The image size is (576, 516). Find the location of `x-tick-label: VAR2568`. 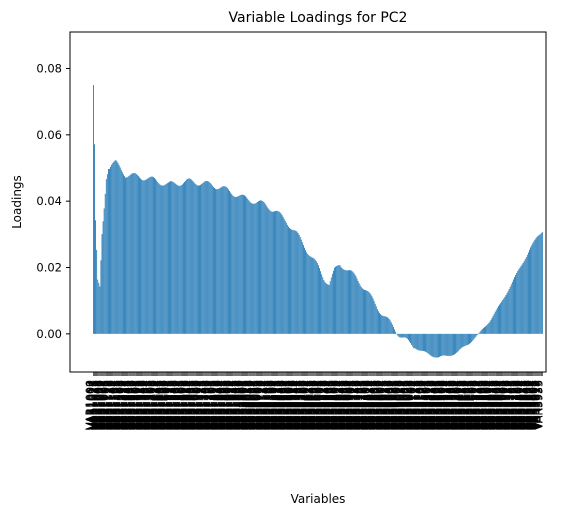

x-tick-label: VAR2568 is located at coordinates (329, 405).